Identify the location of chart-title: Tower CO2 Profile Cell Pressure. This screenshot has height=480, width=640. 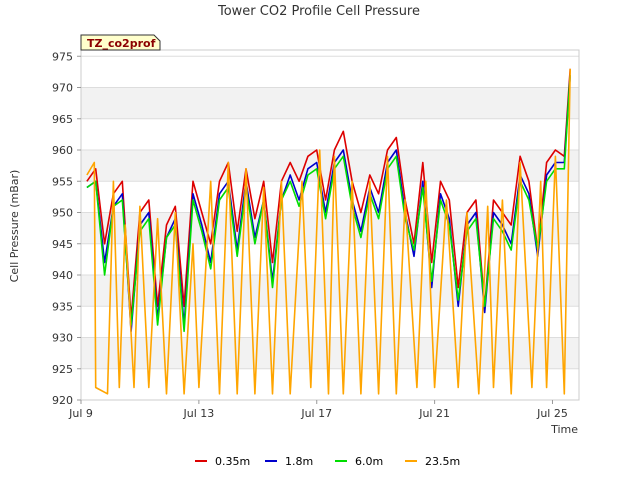
(318, 11).